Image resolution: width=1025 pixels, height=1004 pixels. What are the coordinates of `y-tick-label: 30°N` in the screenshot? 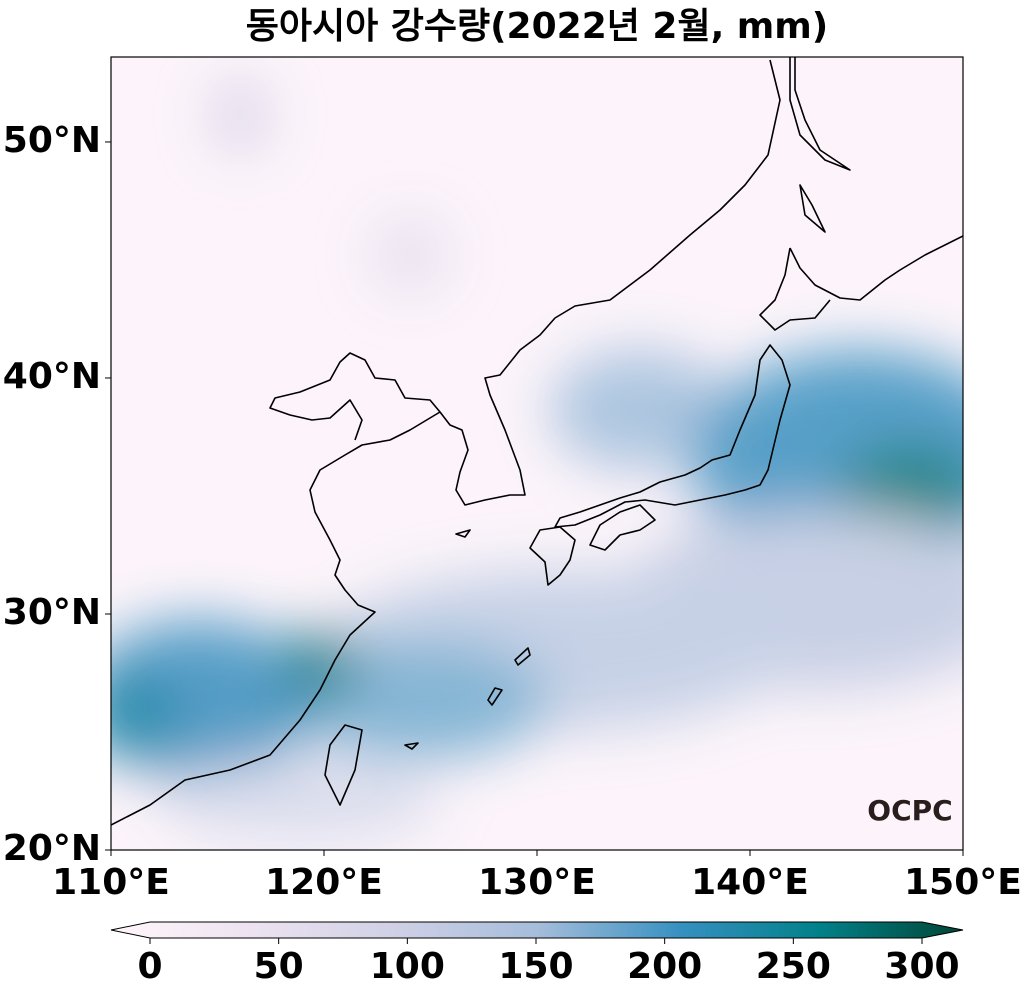 It's located at (52, 612).